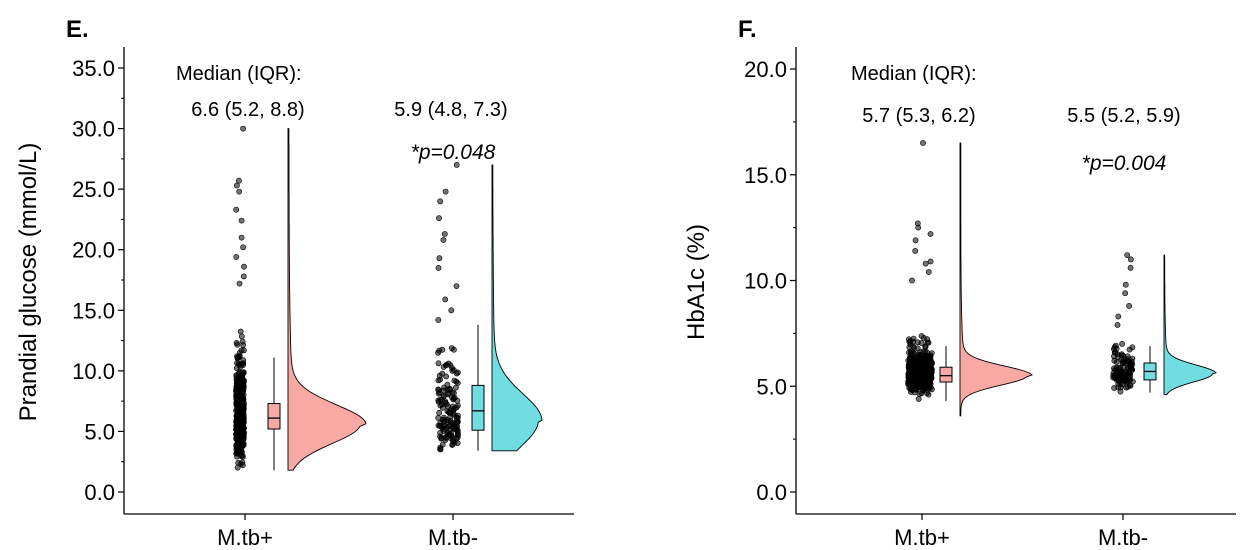 Image resolution: width=1243 pixels, height=550 pixels. What do you see at coordinates (1123, 537) in the screenshot?
I see `panel-f-x-tick-label: M.tb-` at bounding box center [1123, 537].